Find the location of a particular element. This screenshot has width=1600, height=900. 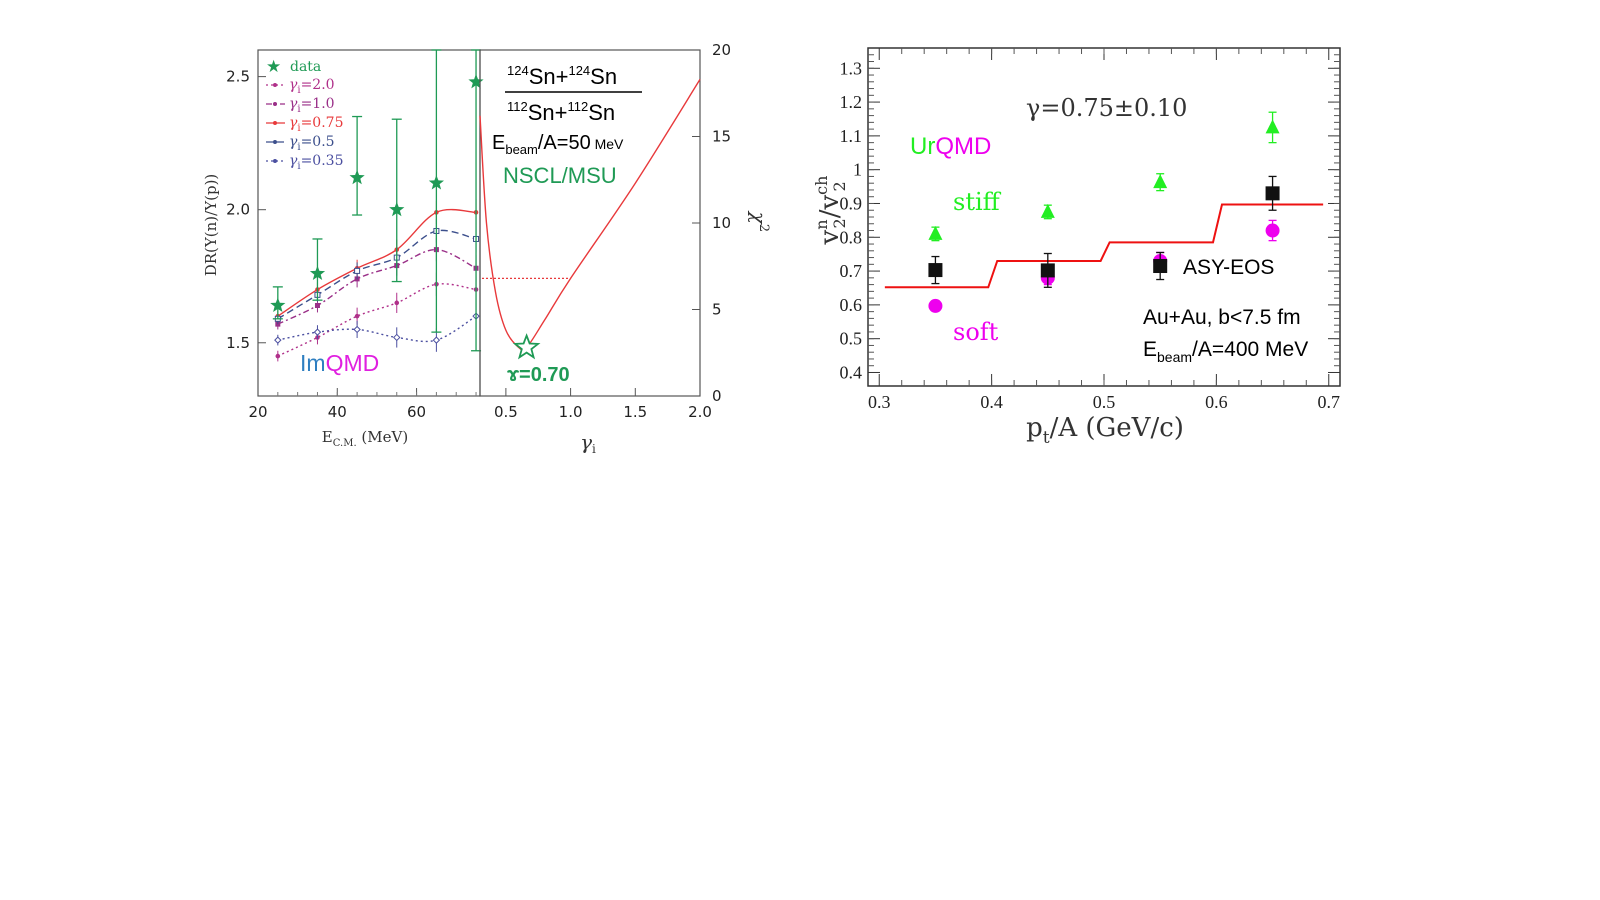

gamma-result: ɤ=0.70 is located at coordinates (538, 375).